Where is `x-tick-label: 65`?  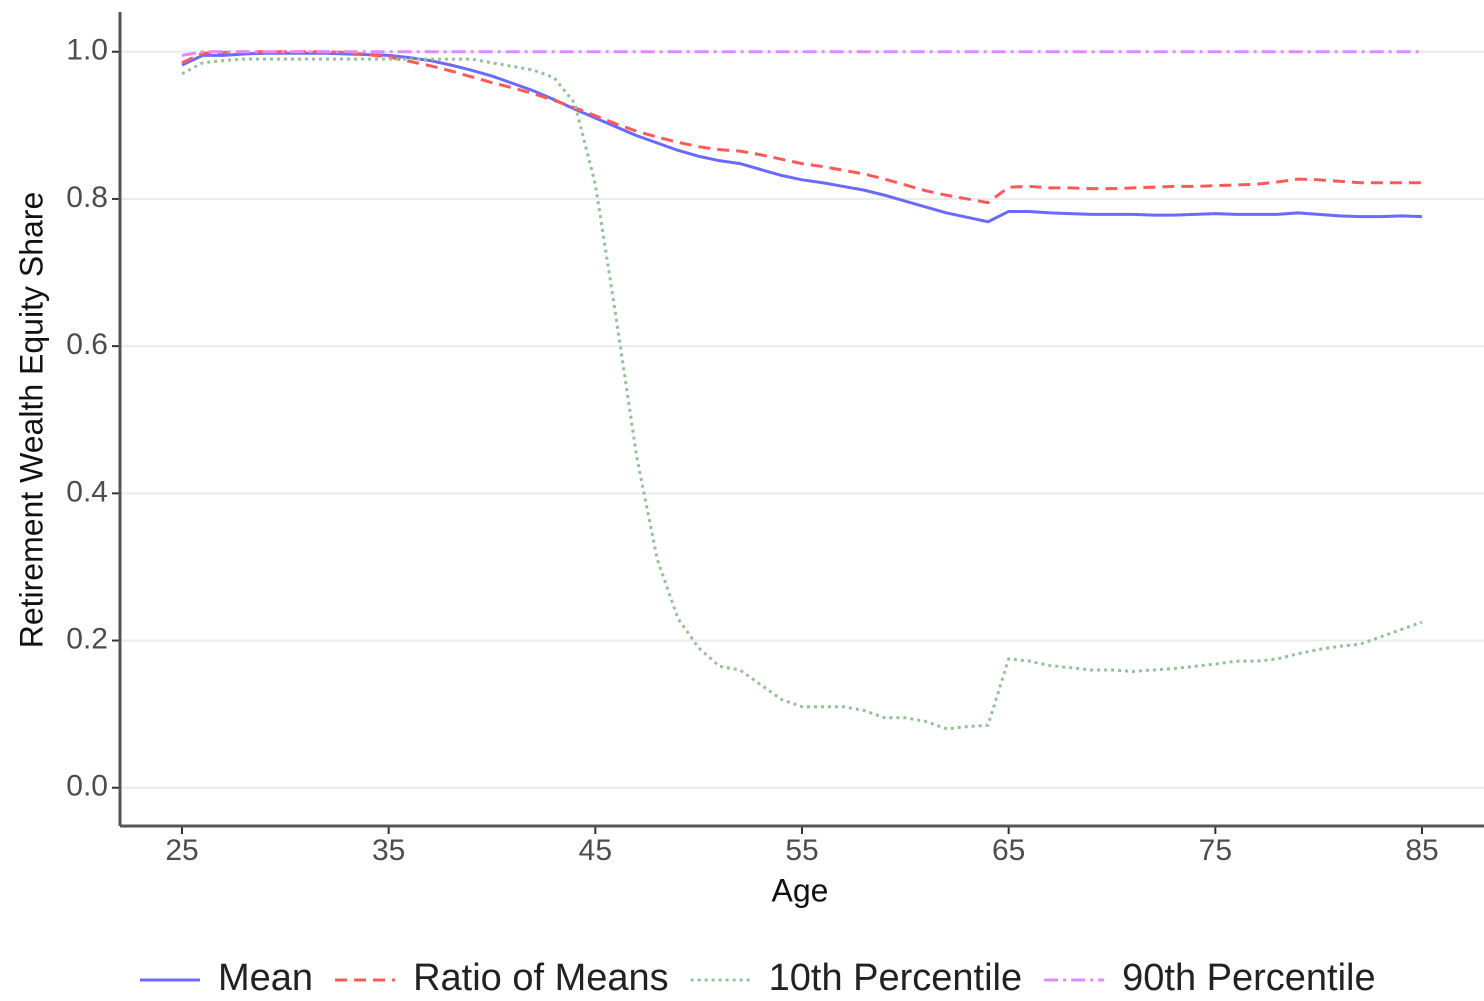
x-tick-label: 65 is located at coordinates (1008, 850).